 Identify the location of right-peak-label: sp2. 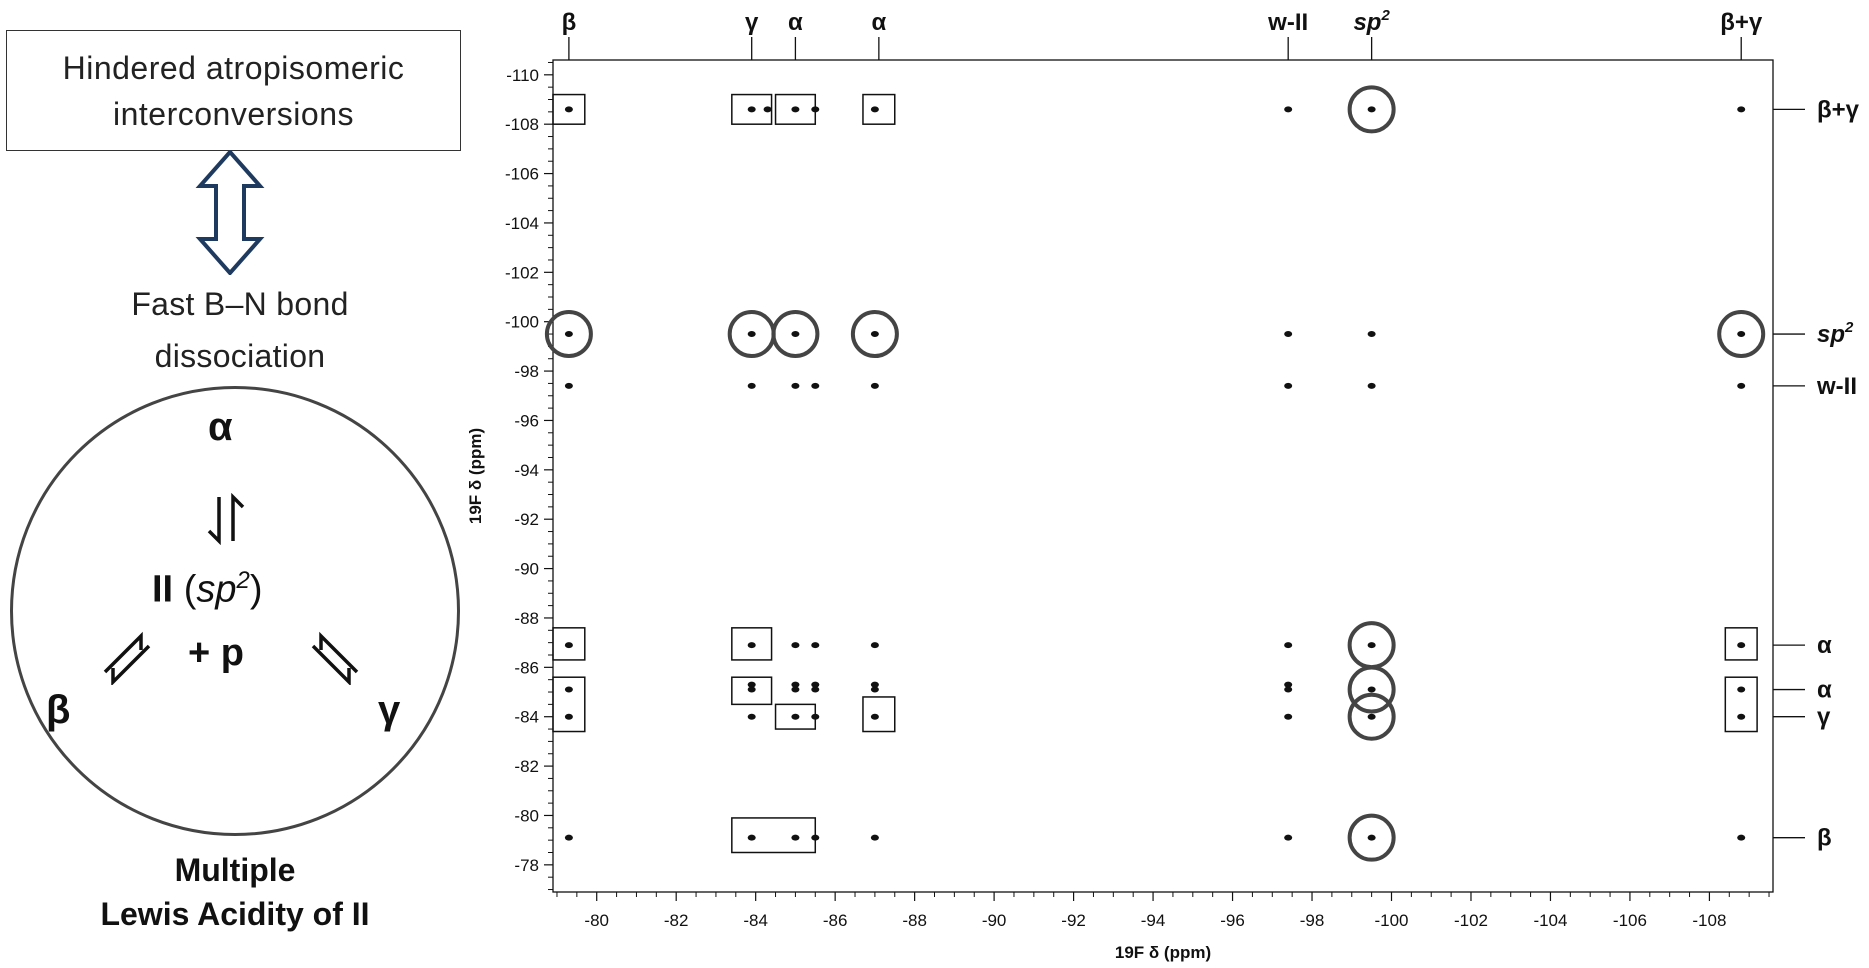
(1835, 333).